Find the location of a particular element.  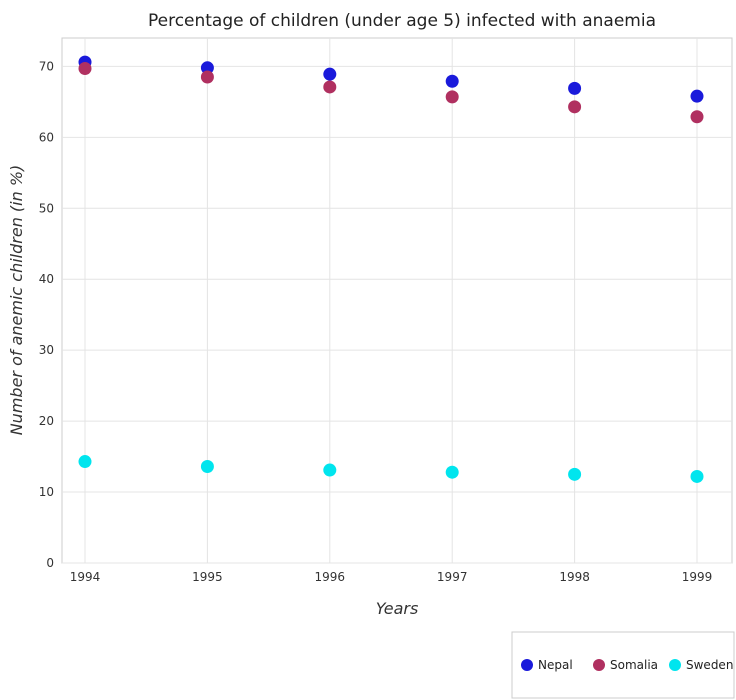

y-tick-label: 0 is located at coordinates (50, 563).